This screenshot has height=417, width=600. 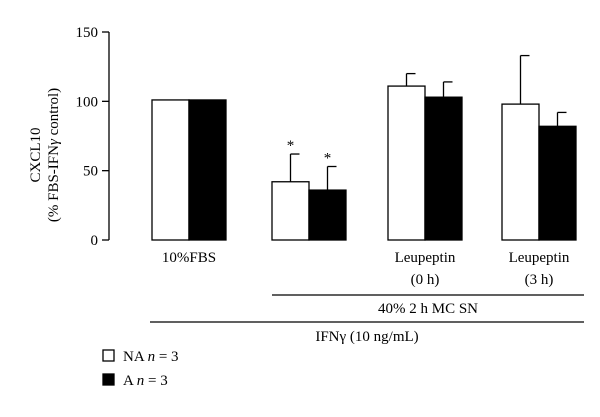 I want to click on mc-sn-label: 40% 2 h MC SN, so click(x=428, y=309).